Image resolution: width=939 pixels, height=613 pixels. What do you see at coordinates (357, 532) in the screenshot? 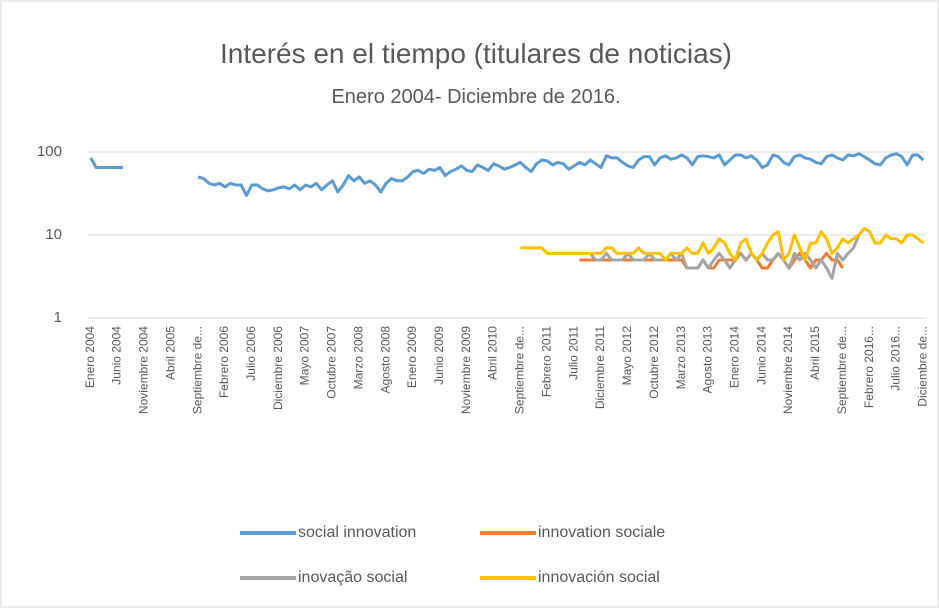
I see `legend-label: social innovation` at bounding box center [357, 532].